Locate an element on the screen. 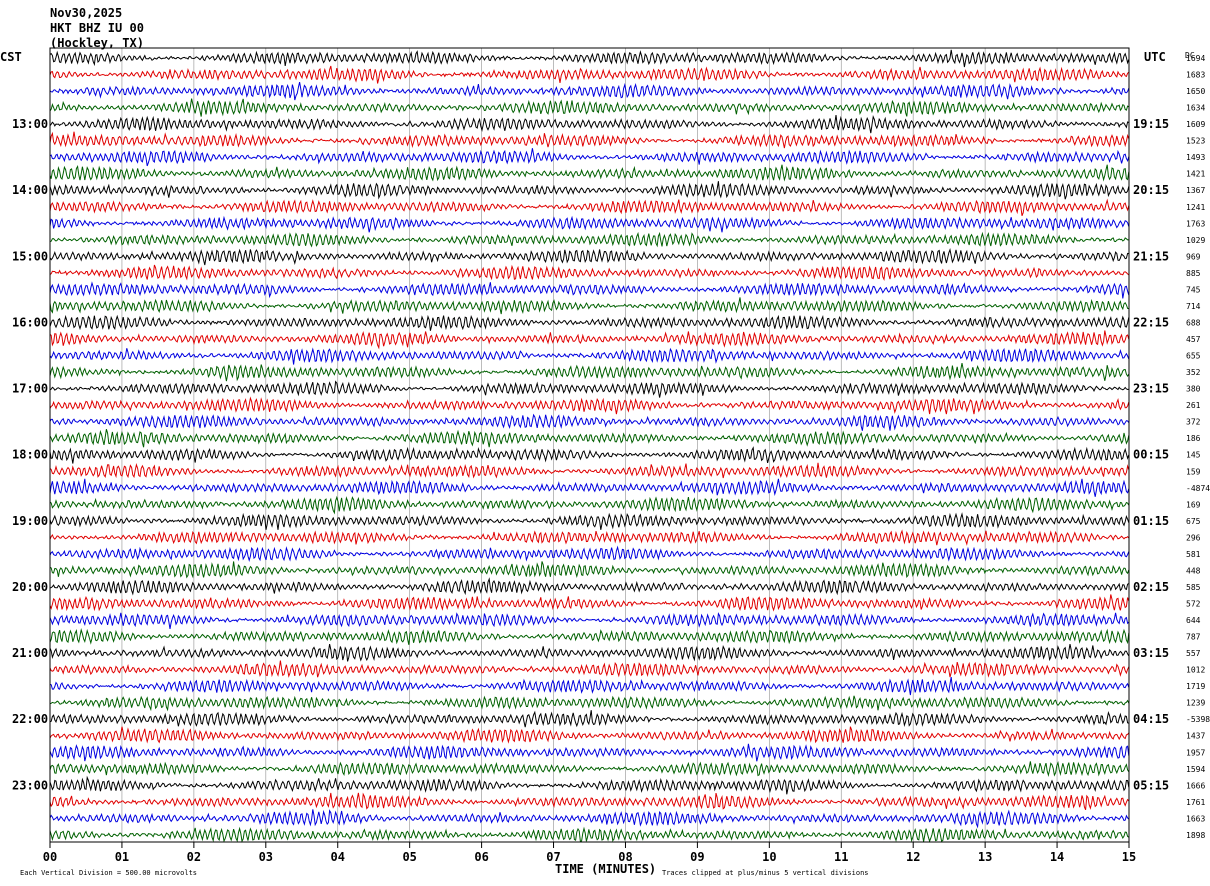 The image size is (1210, 886). utc-hour-label: 01:15 is located at coordinates (1151, 521).